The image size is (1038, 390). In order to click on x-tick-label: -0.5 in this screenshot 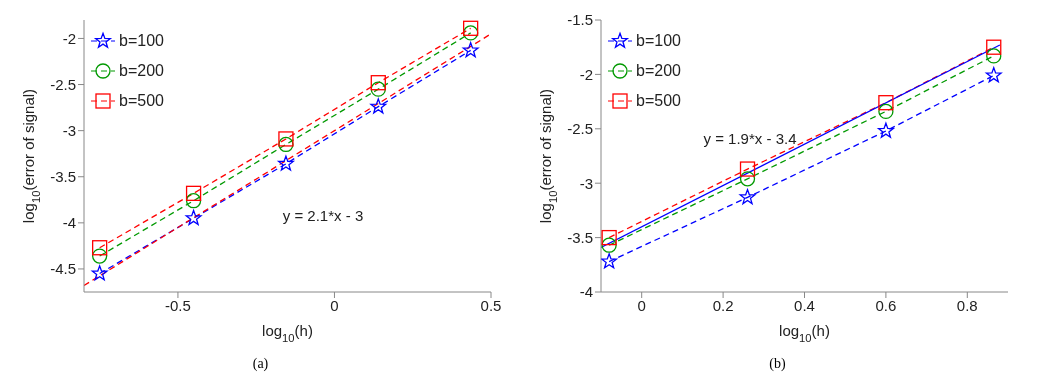, I will do `click(177, 305)`.